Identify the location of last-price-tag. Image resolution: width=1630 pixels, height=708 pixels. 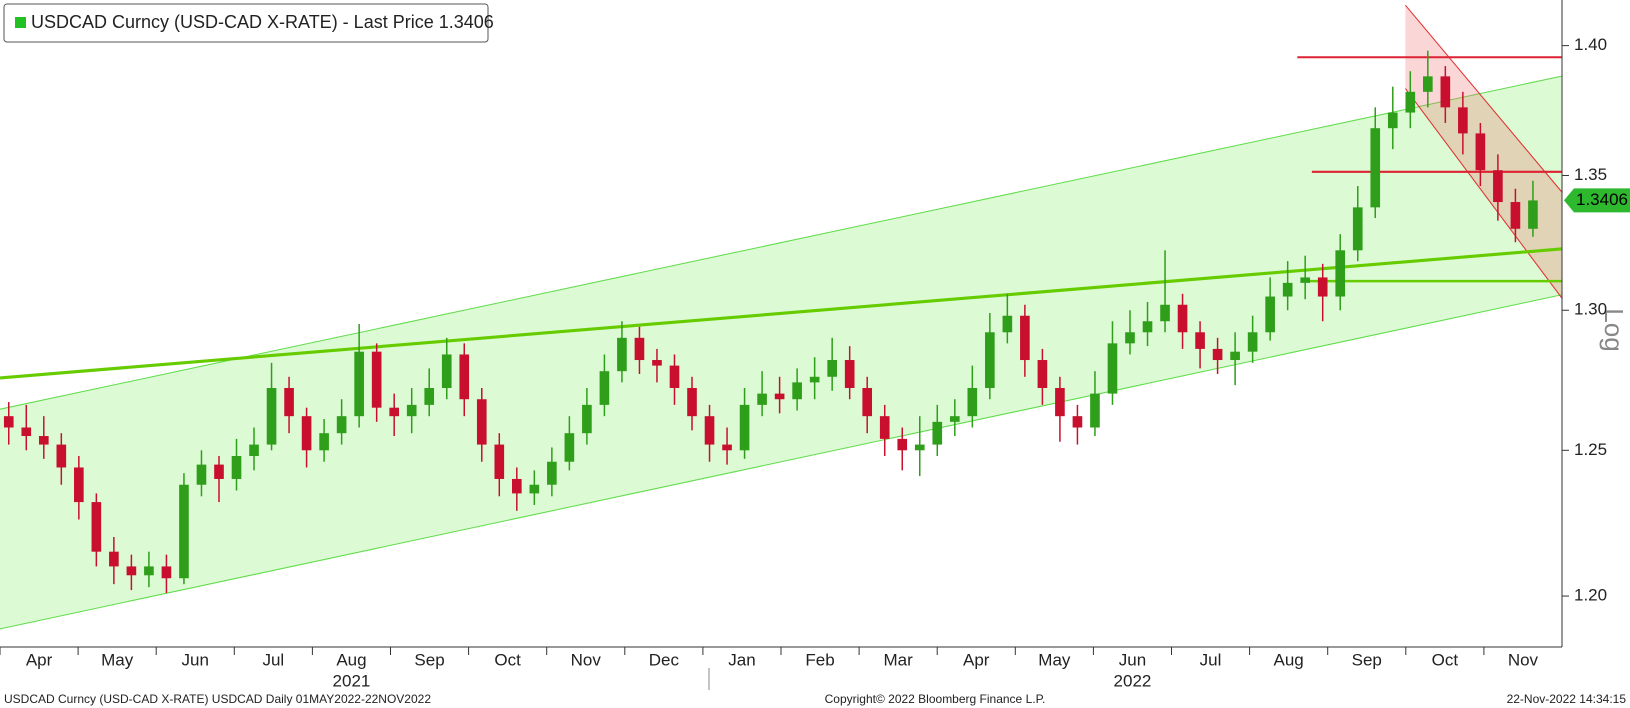
(1597, 200).